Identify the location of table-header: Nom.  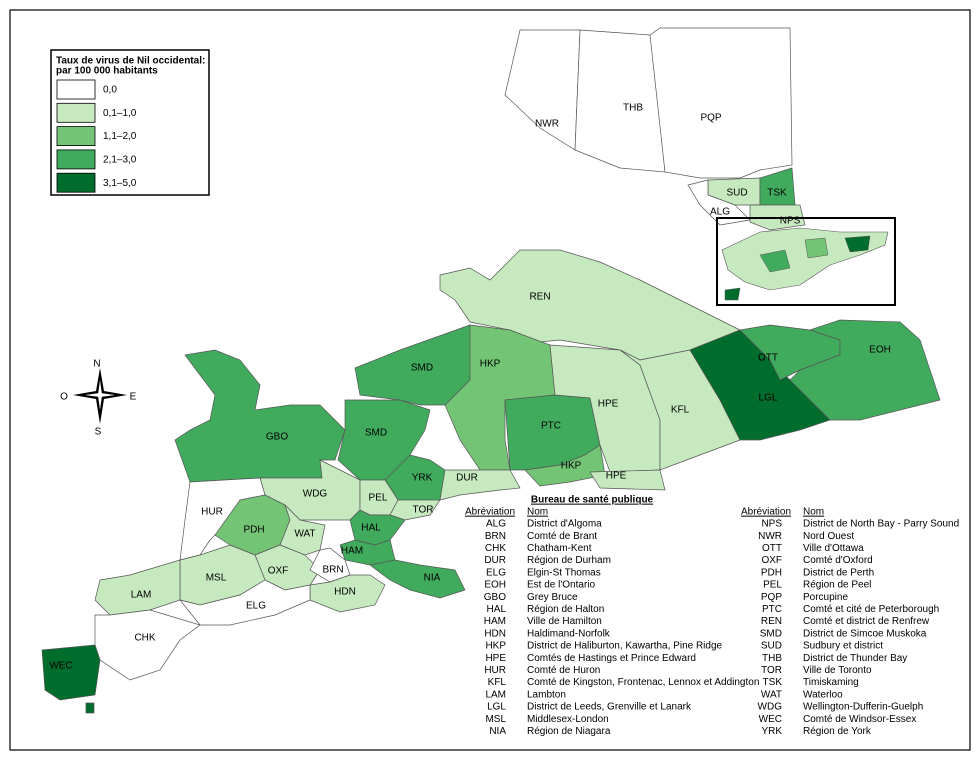
(813, 512).